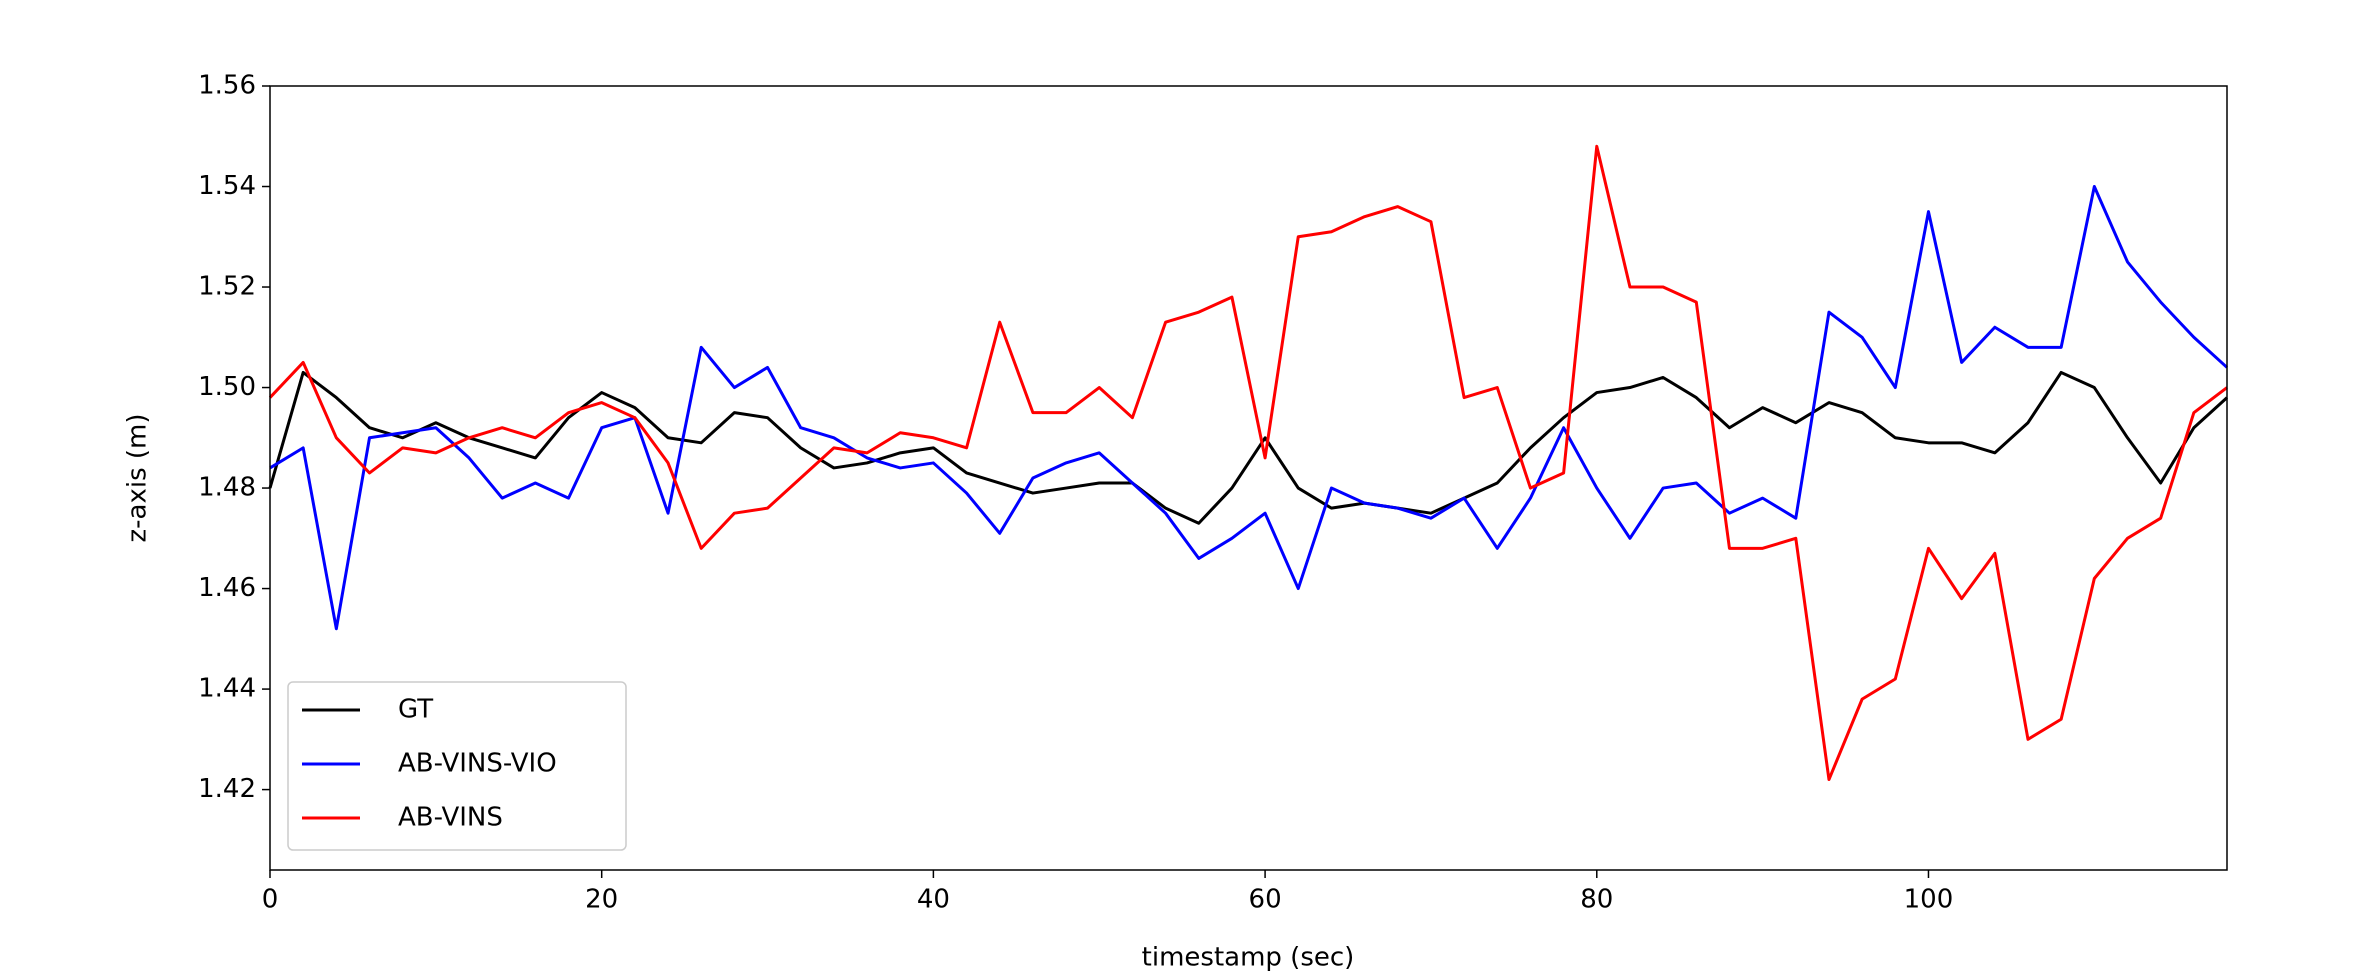  Describe the element at coordinates (138, 478) in the screenshot. I see `y-axis-label: z-axis (m)` at that location.